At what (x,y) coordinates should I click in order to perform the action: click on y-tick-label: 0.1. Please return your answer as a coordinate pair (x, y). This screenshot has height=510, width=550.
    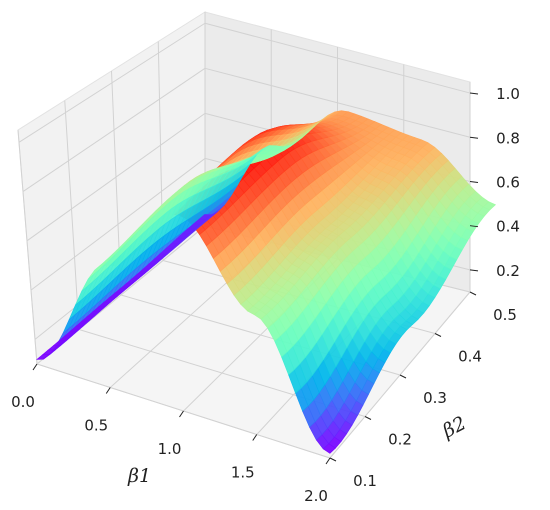
    Looking at the image, I should click on (365, 481).